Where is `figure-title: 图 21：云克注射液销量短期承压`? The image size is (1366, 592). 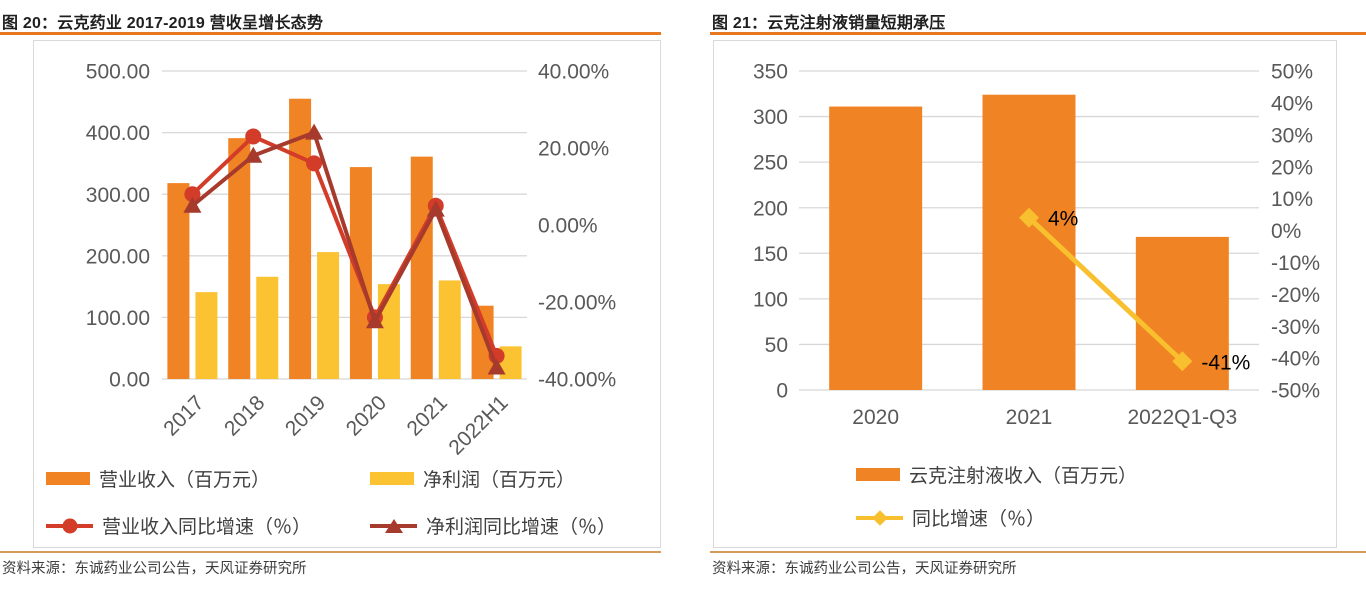
figure-title: 图 21：云克注射液销量短期承压 is located at coordinates (829, 23).